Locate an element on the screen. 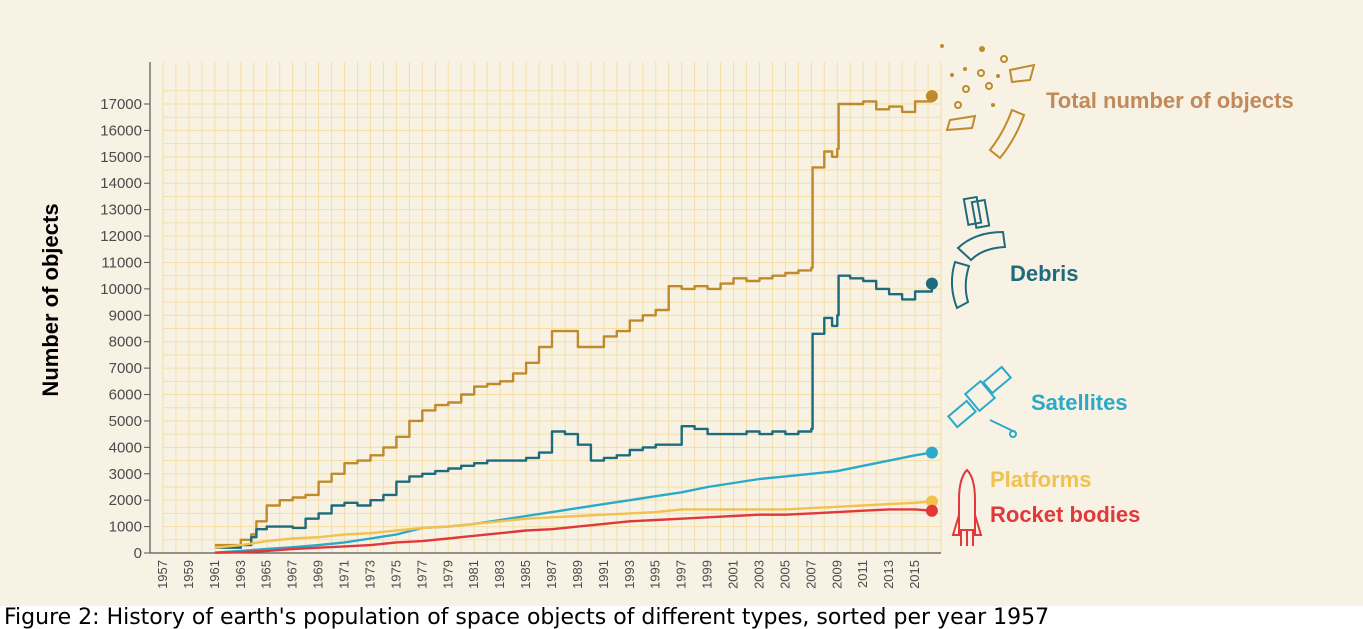  x-tick-label: 1981 is located at coordinates (473, 574).